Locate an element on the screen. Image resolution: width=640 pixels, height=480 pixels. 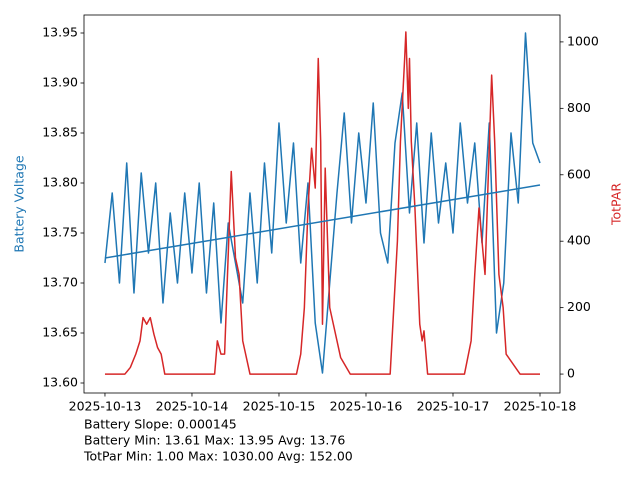
y-tick-label: 13.85 is located at coordinates (60, 132).